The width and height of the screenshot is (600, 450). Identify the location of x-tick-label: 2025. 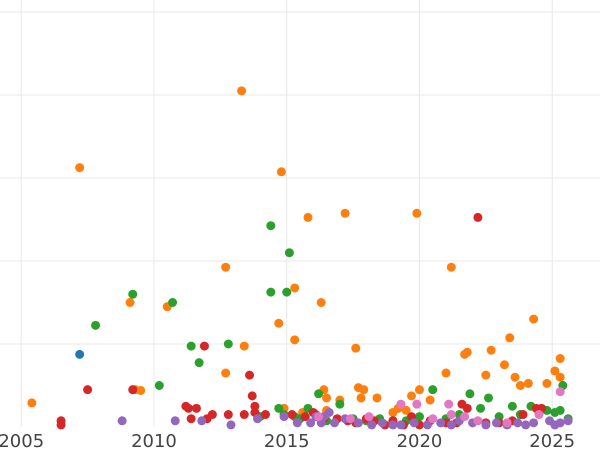
(552, 440).